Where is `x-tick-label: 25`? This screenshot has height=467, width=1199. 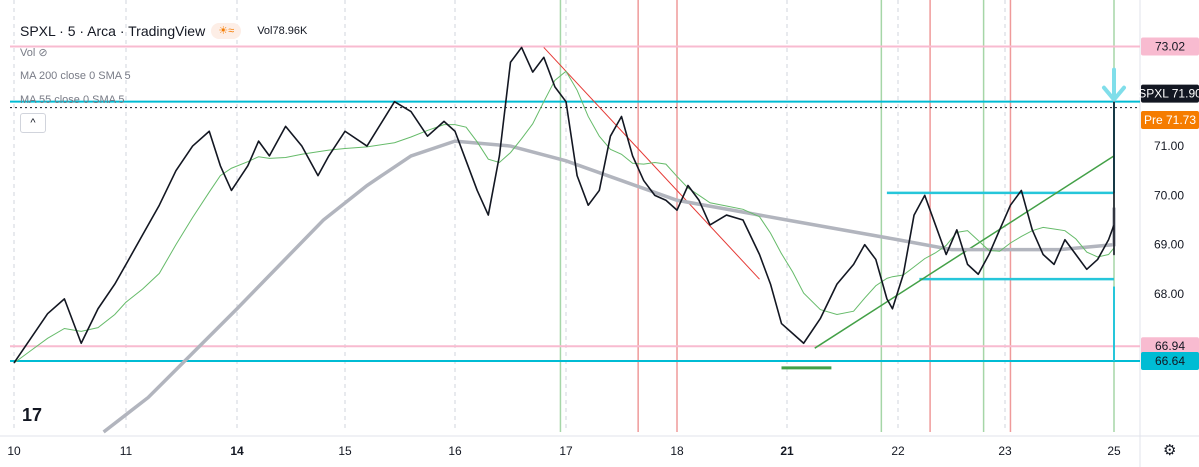 x-tick-label: 25 is located at coordinates (1114, 451).